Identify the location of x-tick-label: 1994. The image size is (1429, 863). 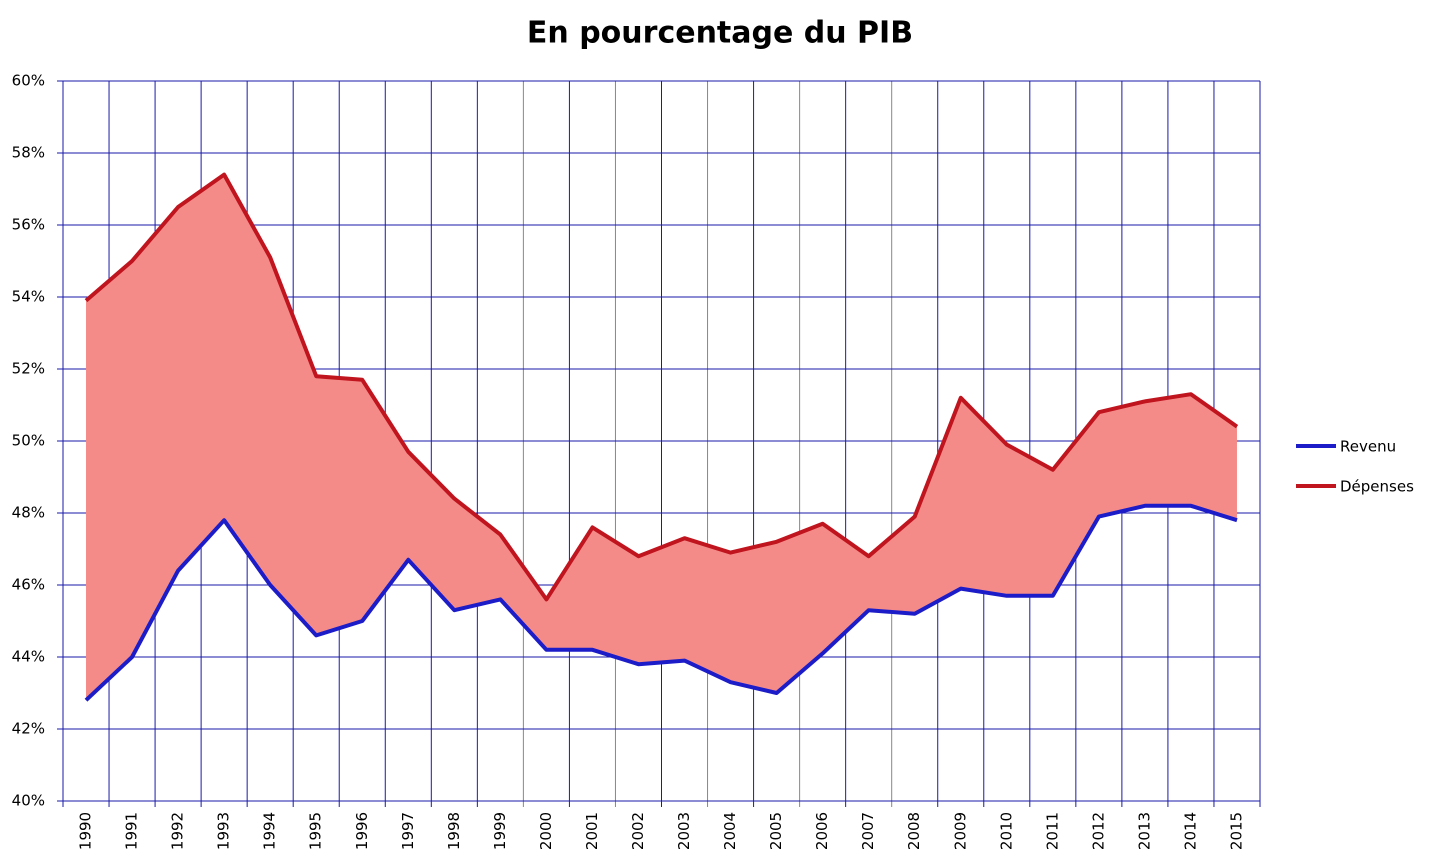
(270, 831).